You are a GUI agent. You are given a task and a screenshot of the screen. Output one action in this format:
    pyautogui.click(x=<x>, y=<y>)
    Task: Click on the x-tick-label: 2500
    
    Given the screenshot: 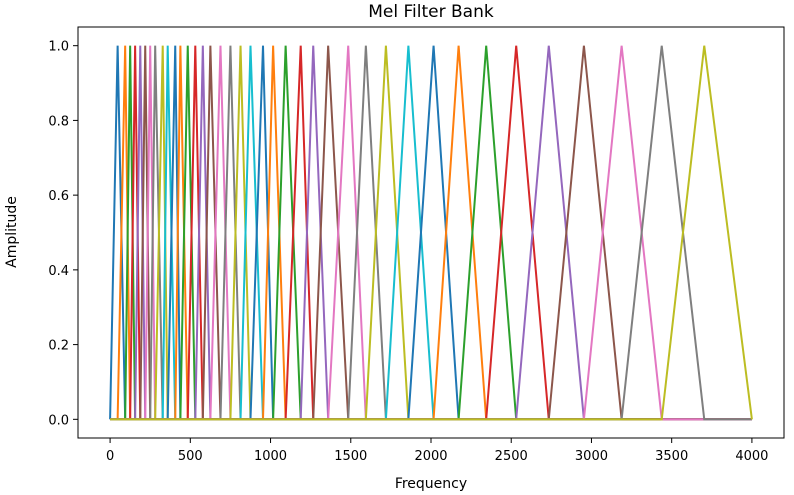 What is the action you would take?
    pyautogui.click(x=511, y=456)
    